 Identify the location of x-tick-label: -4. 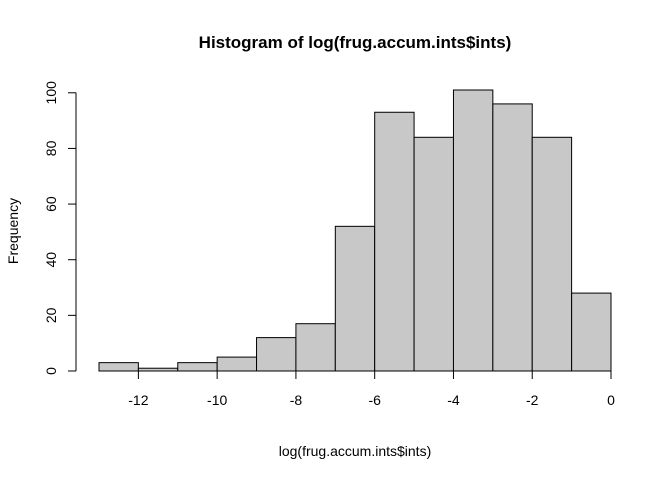
(453, 400).